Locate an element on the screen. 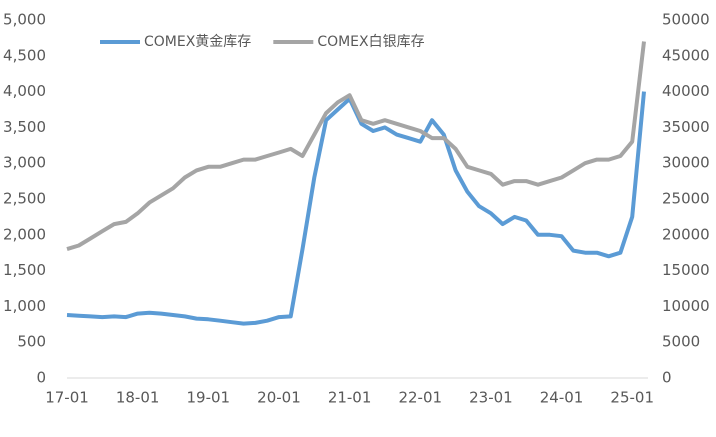  x-tick-label: 22-01 is located at coordinates (420, 398).